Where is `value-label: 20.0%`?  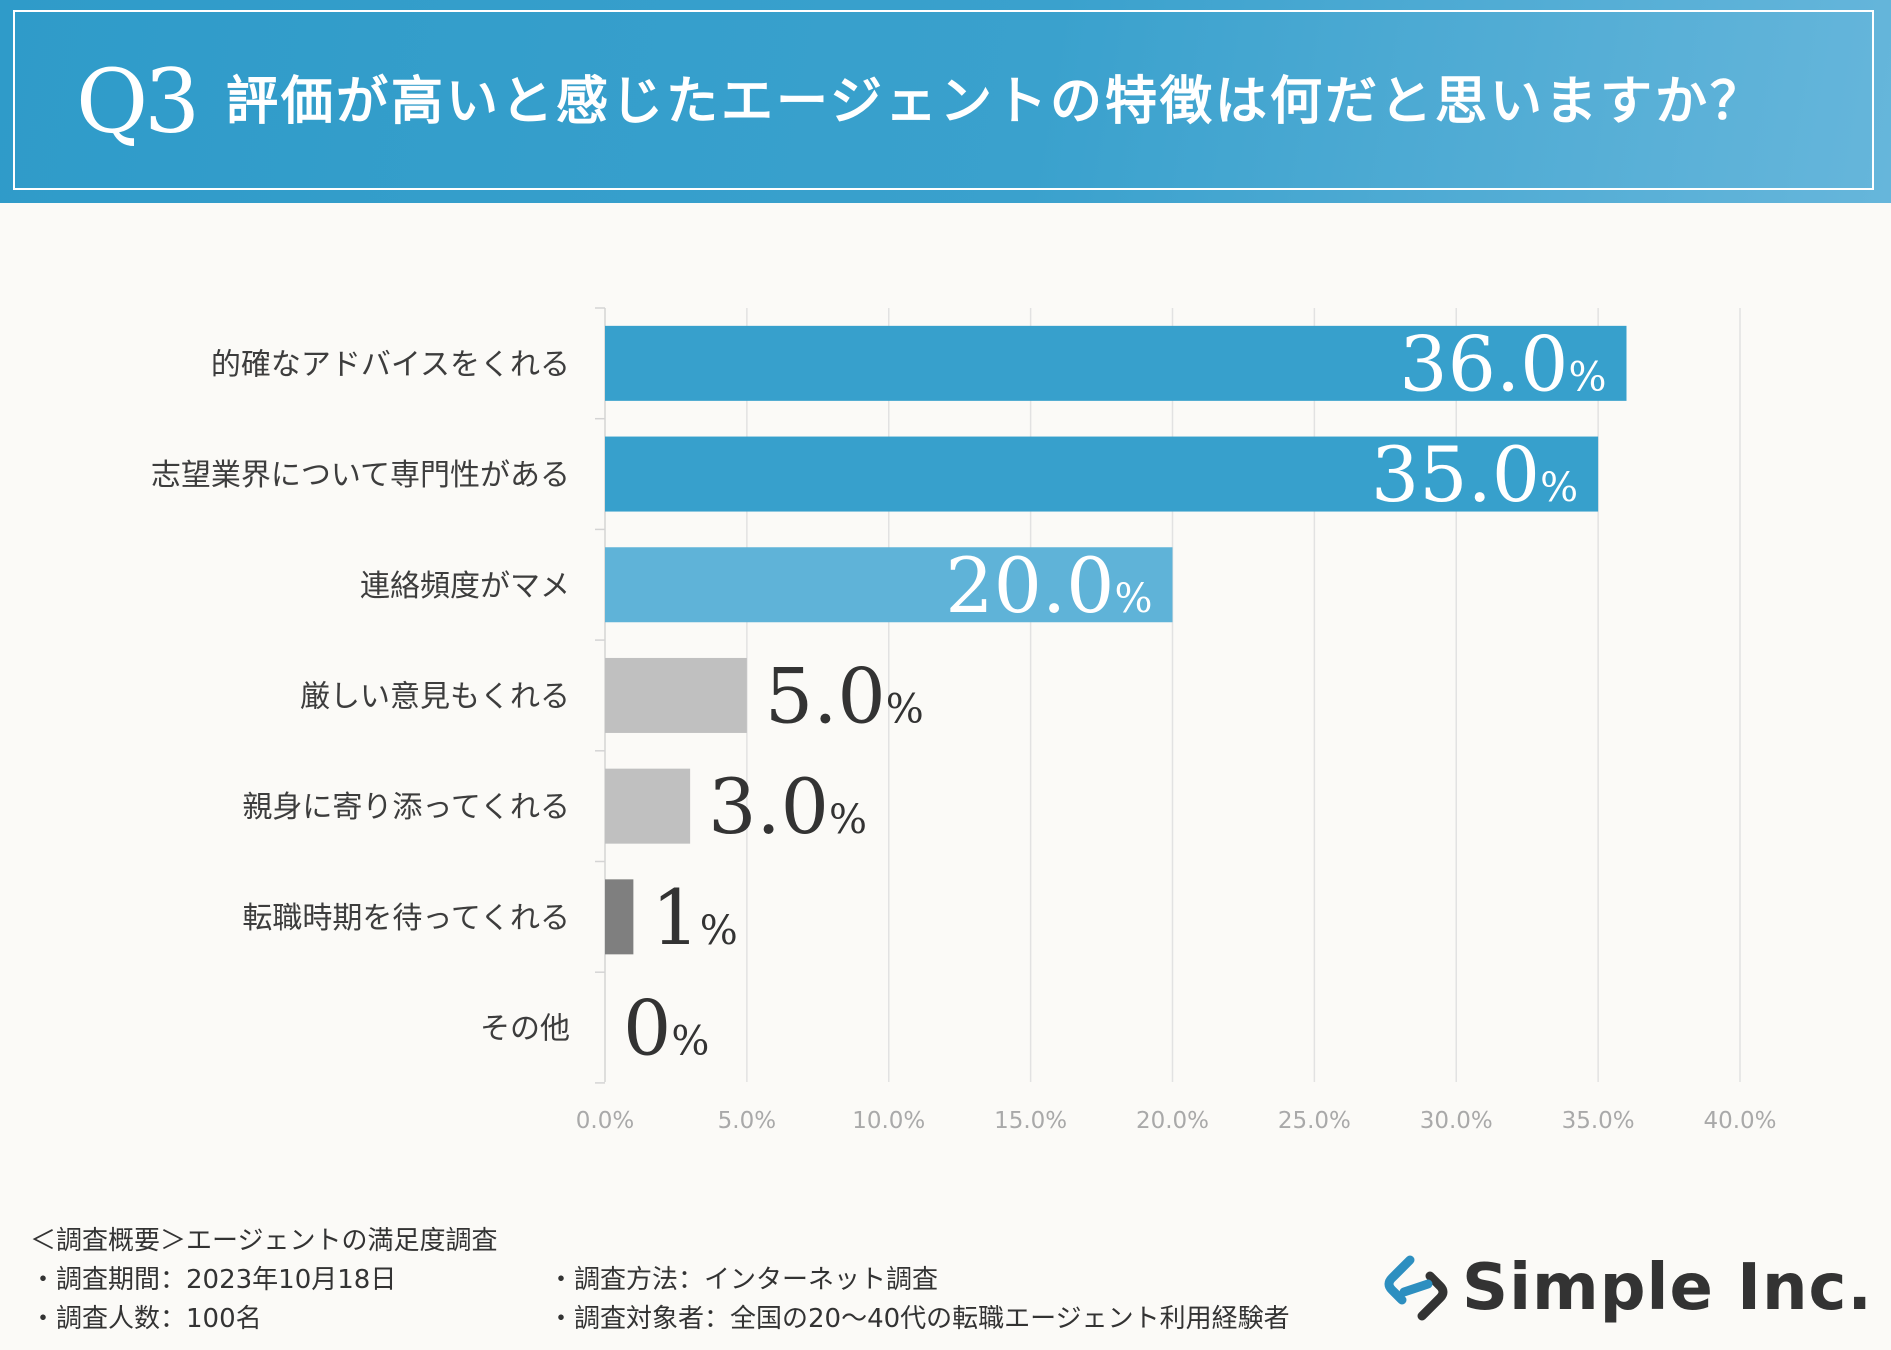
value-label: 20.0% is located at coordinates (1048, 585).